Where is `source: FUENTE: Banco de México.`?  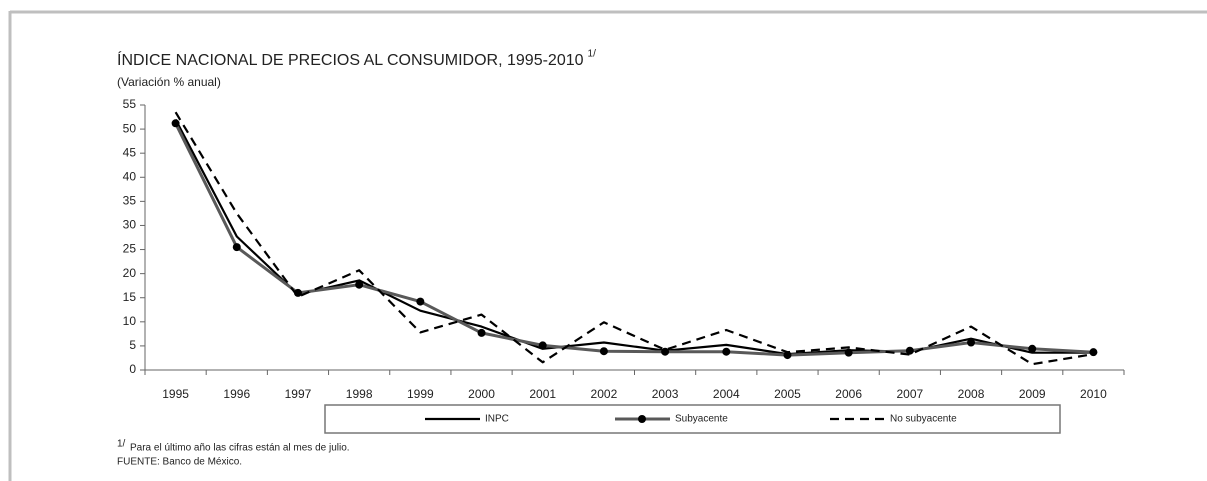 source: FUENTE: Banco de México. is located at coordinates (179, 462).